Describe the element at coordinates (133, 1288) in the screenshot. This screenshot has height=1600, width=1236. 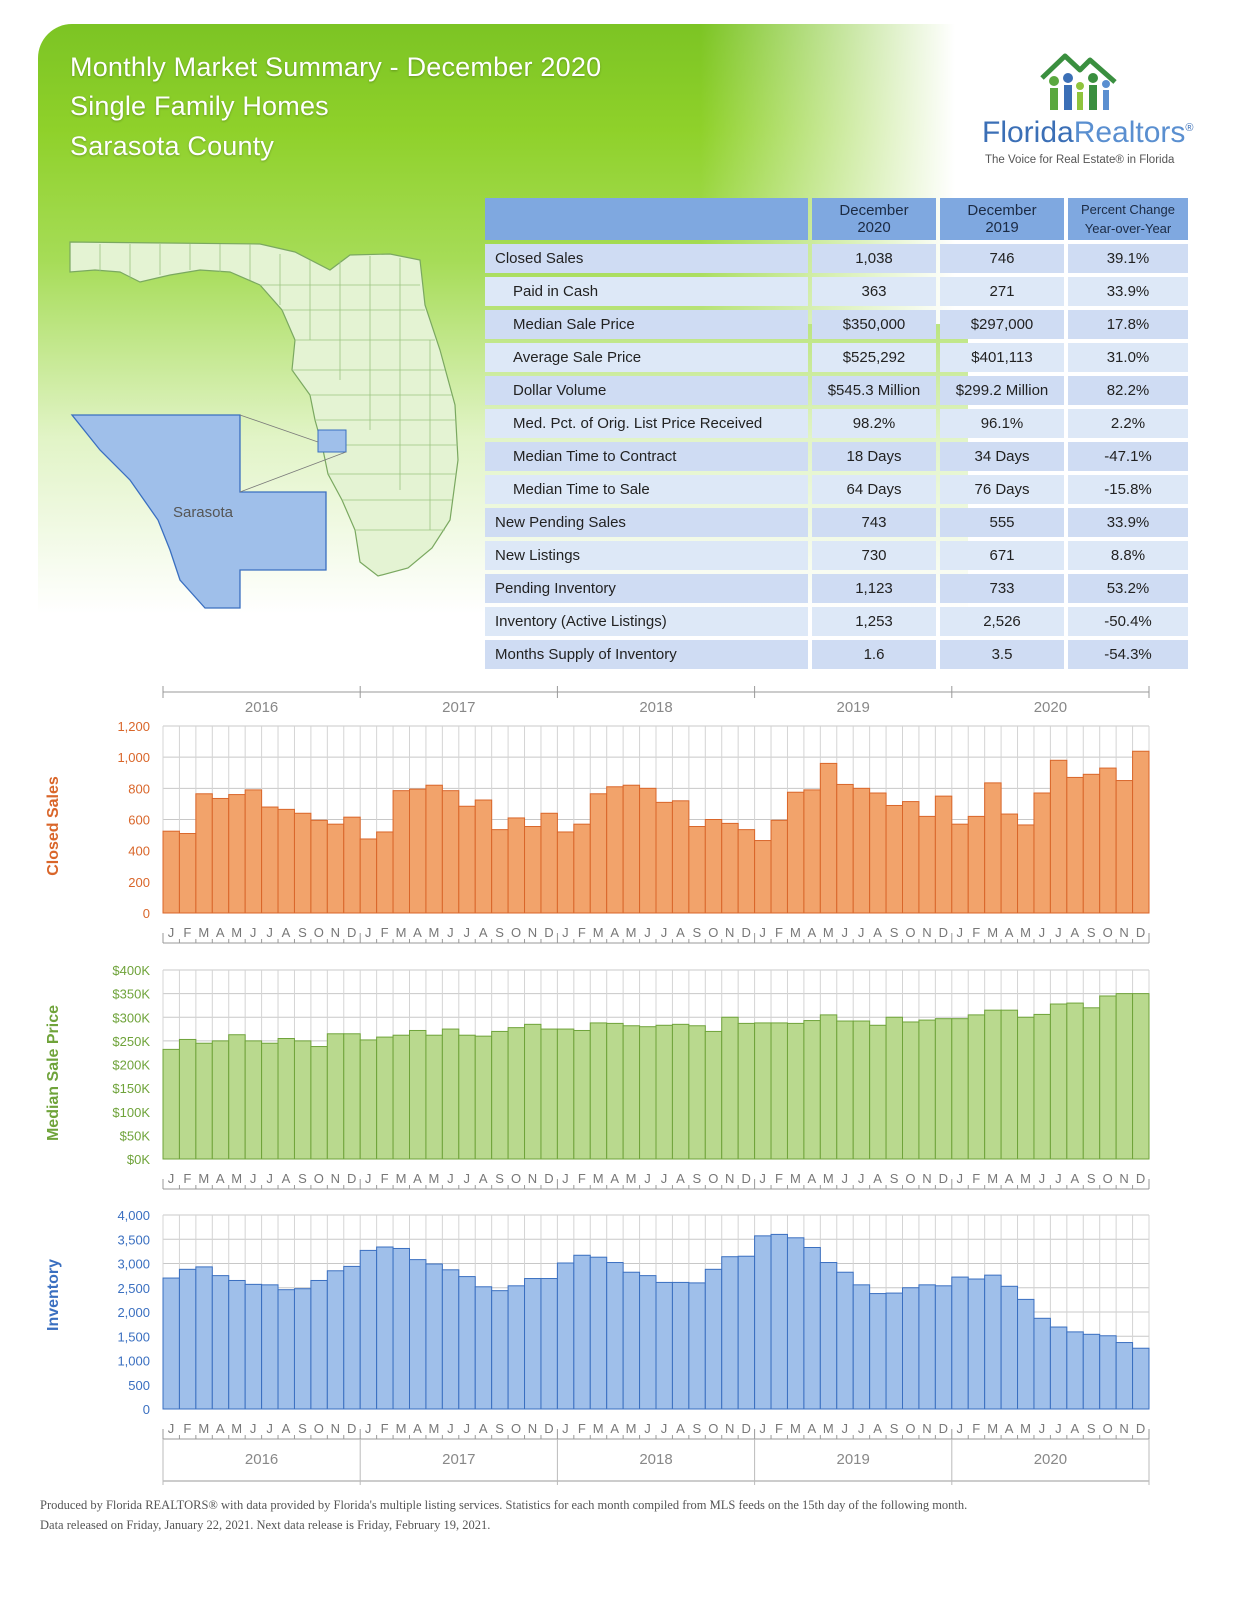
I see `y-tick-label: 2,500` at that location.